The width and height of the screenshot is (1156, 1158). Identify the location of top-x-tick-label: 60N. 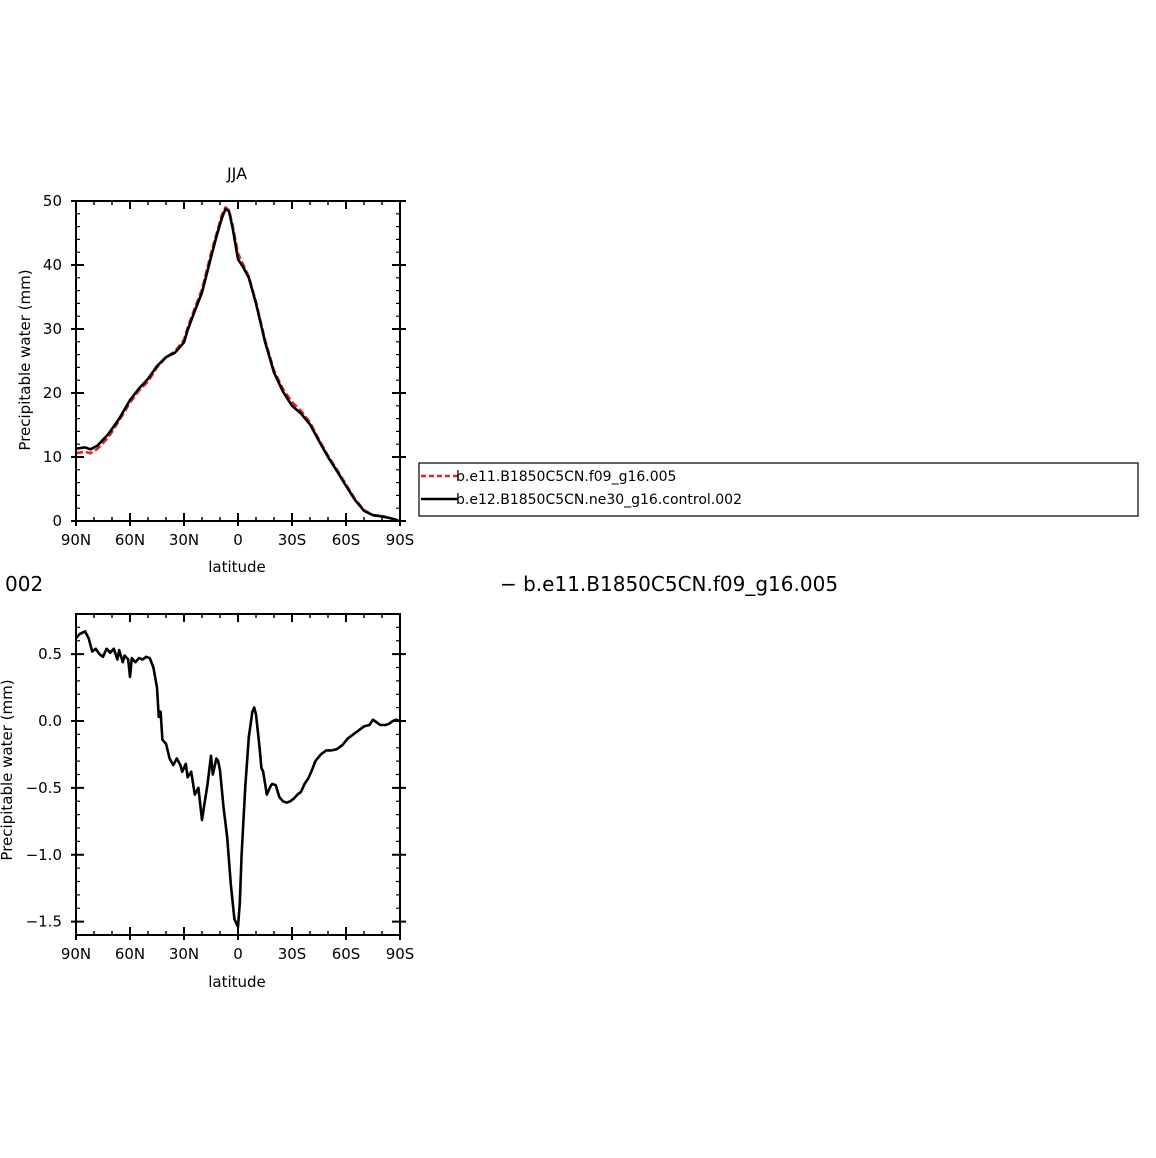
(130, 540).